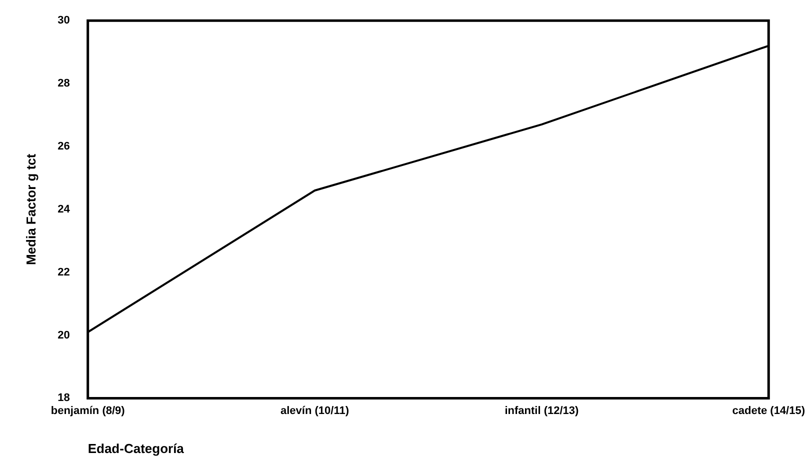  What do you see at coordinates (30, 209) in the screenshot?
I see `y-axis-title: Media Factor g tct` at bounding box center [30, 209].